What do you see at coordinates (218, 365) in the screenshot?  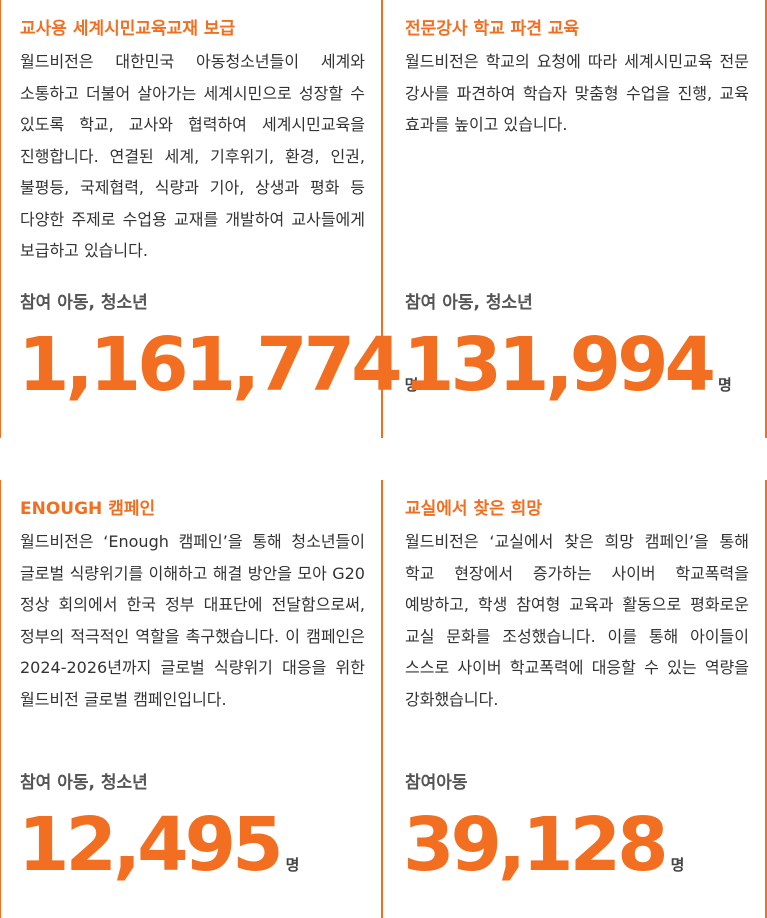 I see `participant-stat: 1,161,774 명` at bounding box center [218, 365].